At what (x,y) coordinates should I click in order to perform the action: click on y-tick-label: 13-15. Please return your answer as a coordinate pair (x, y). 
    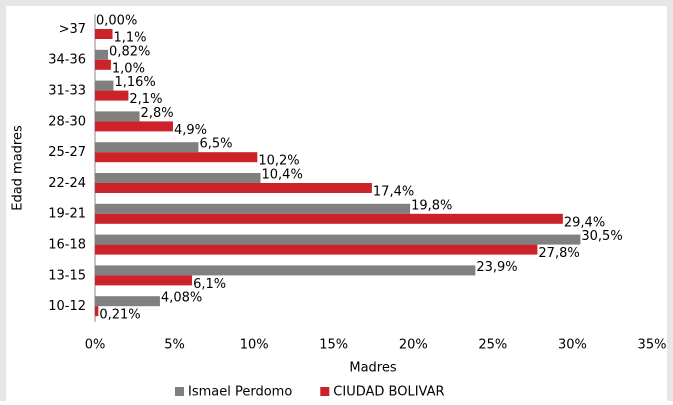
    Looking at the image, I should click on (67, 275).